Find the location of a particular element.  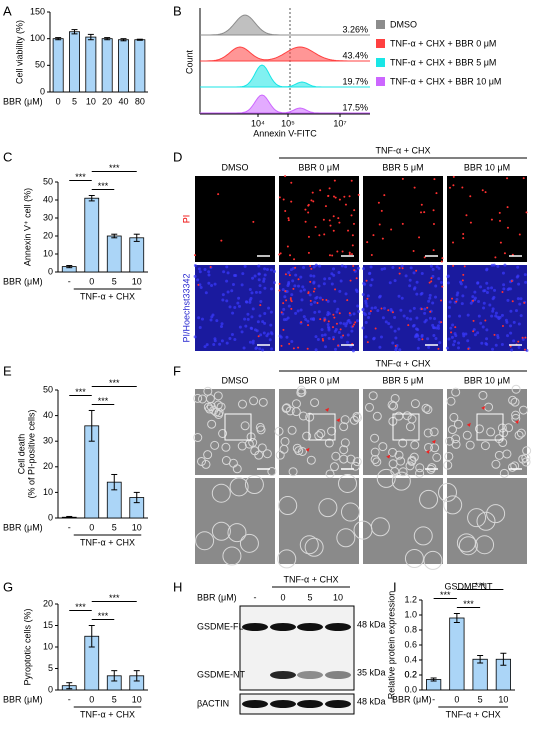

flow-x-label: Annexin V-FITC is located at coordinates (285, 133).